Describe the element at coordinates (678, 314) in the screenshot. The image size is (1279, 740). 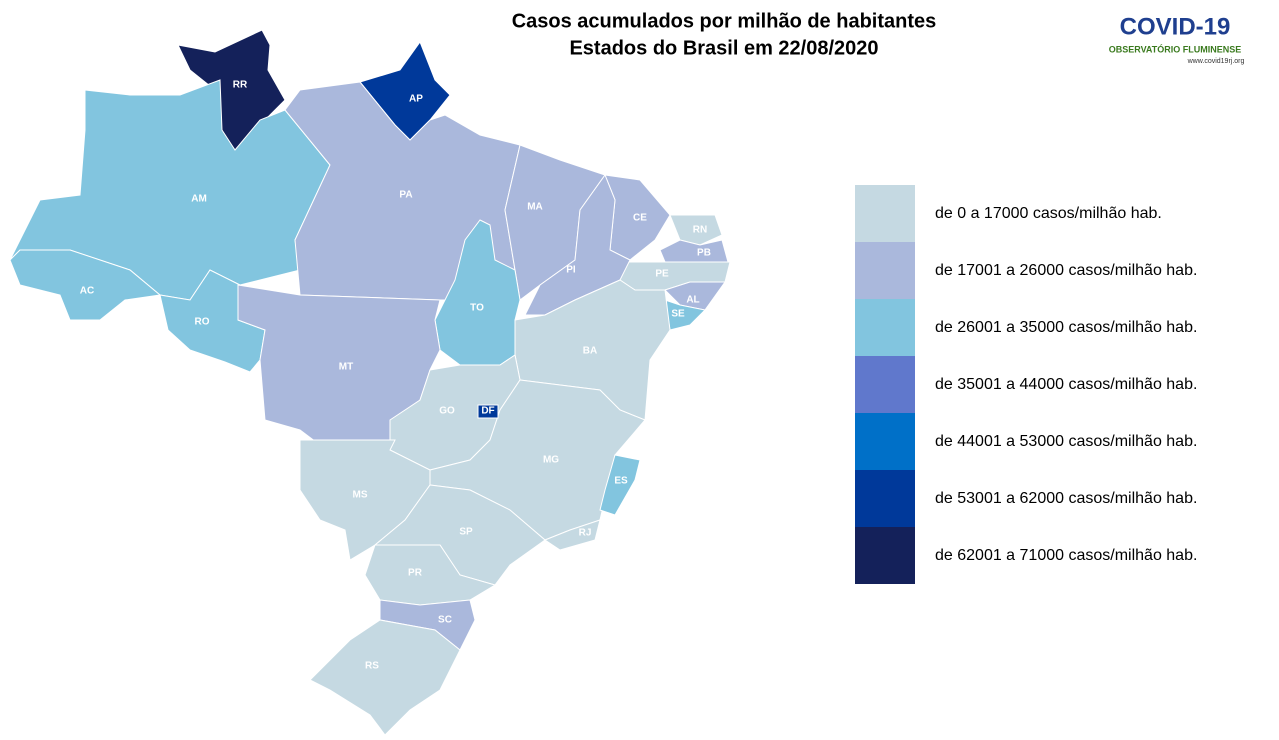
I see `state-label: SE` at that location.